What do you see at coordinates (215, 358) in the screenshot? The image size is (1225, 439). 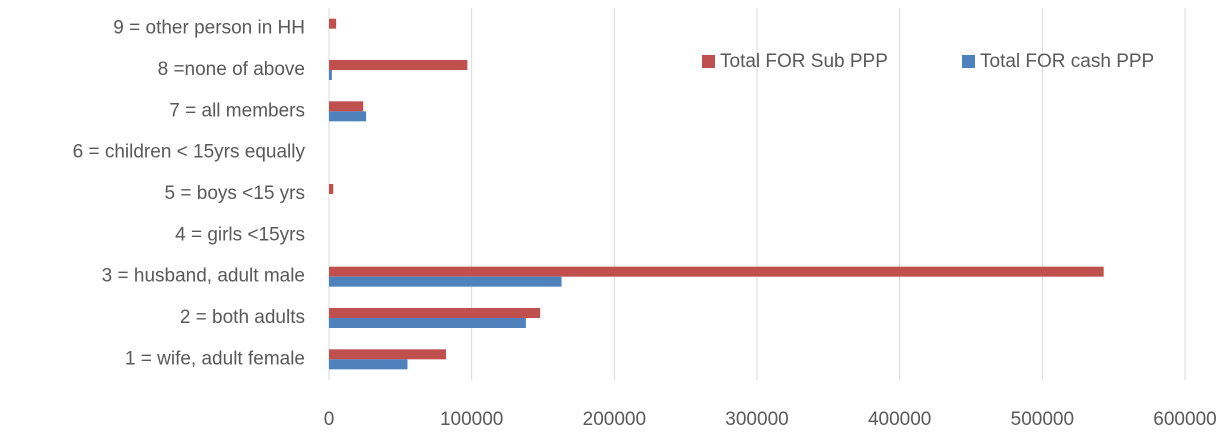 I see `y-tick-label: 1 = wife, adult female` at bounding box center [215, 358].